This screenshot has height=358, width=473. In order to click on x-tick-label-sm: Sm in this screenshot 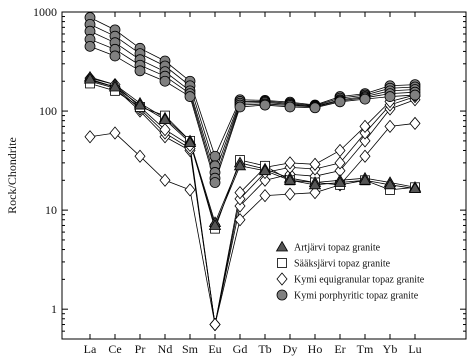, I will do `click(190, 349)`.